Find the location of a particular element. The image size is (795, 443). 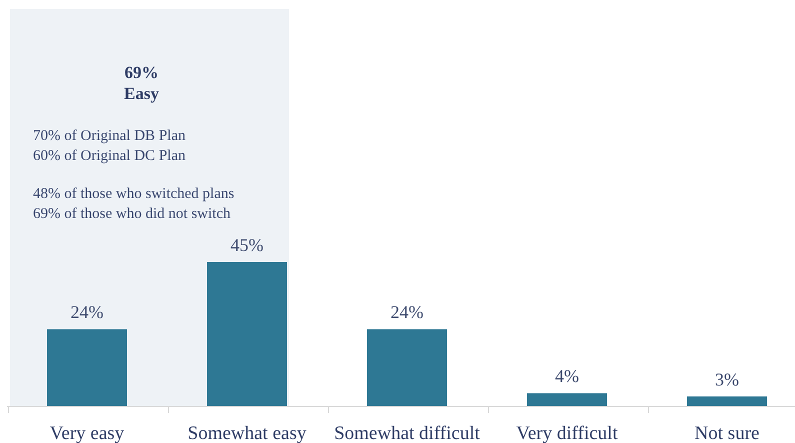

band-label: 69% Easy is located at coordinates (141, 83).